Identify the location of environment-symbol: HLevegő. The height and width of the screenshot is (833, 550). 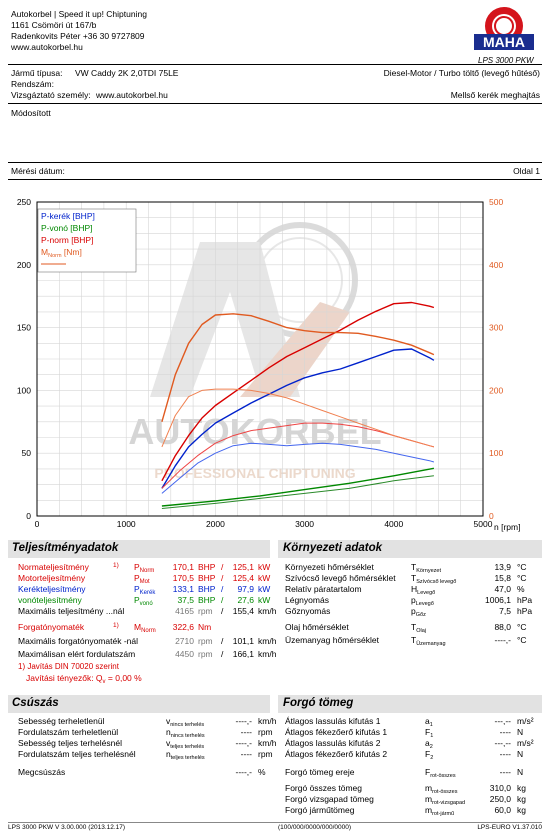
(423, 590).